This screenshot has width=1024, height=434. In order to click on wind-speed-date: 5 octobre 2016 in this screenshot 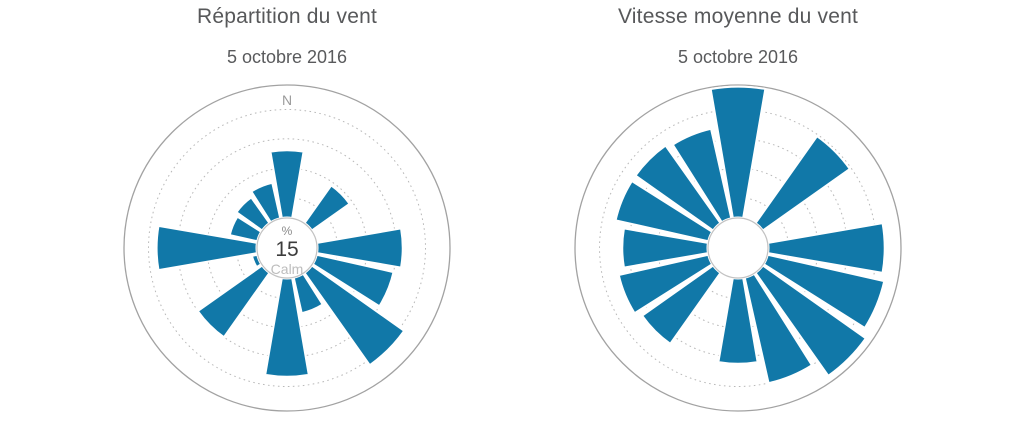, I will do `click(738, 57)`.